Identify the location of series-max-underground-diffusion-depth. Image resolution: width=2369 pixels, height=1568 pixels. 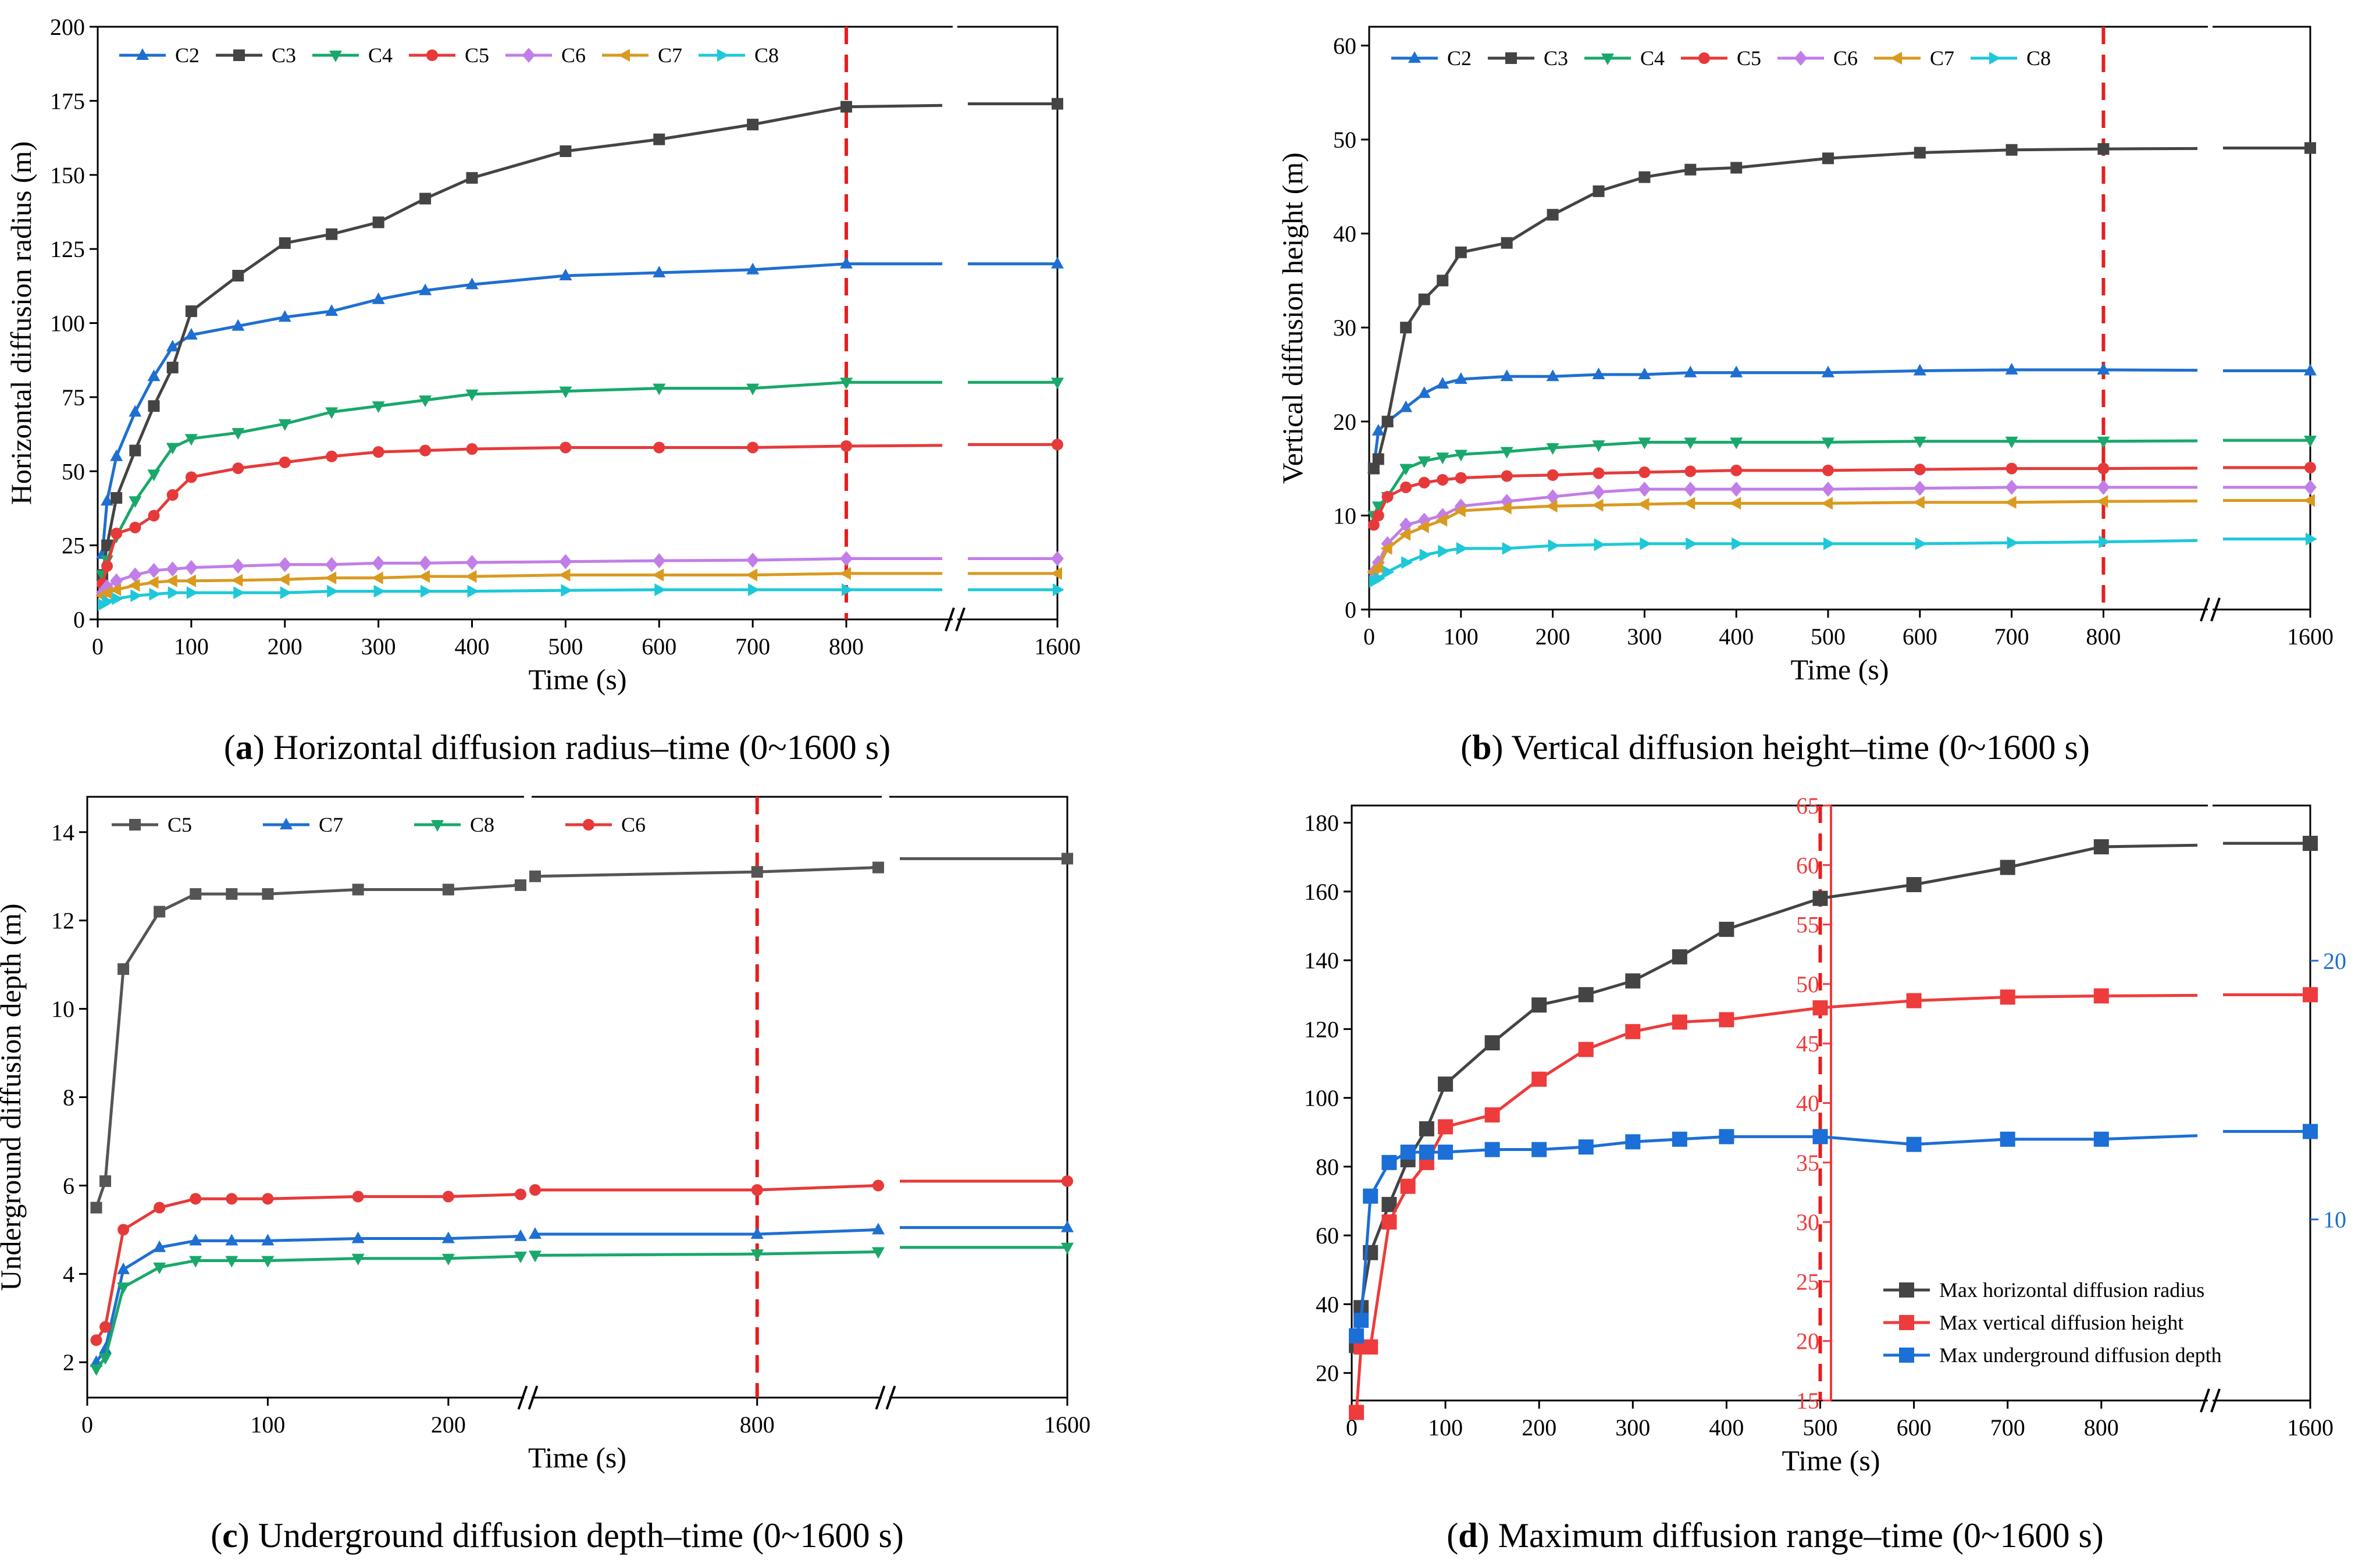
(1833, 1234).